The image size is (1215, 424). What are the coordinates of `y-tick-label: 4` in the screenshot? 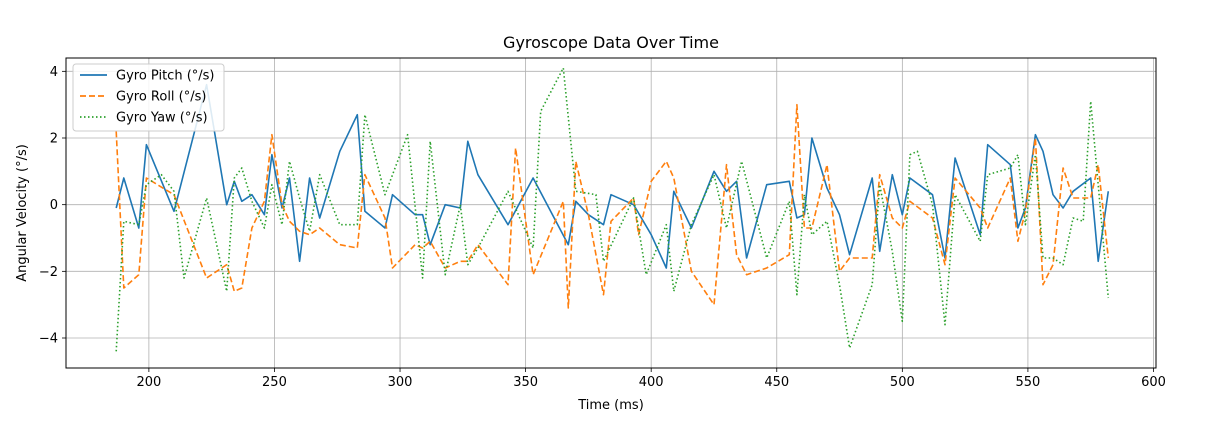 It's located at (54, 72).